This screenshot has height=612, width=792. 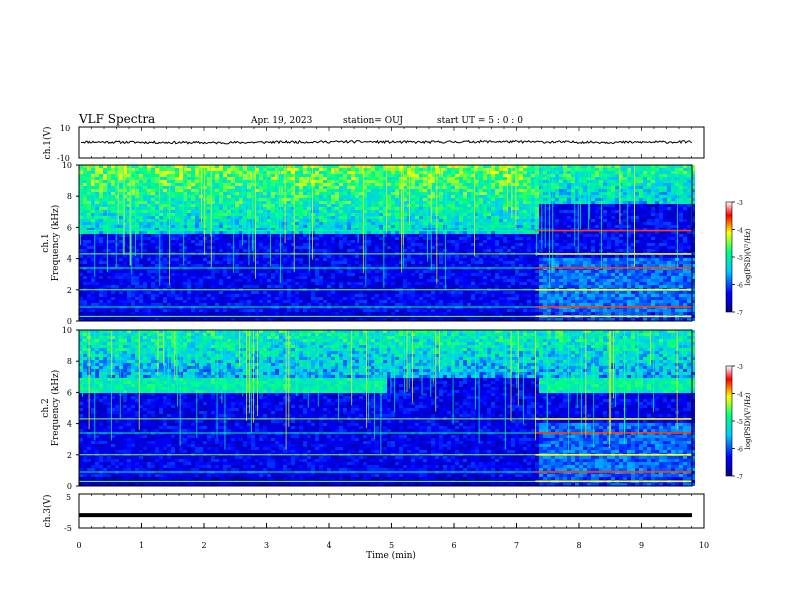 I want to click on ch1-spectrogram-ylabel-frequency: Frequency (kHz), so click(x=55, y=243).